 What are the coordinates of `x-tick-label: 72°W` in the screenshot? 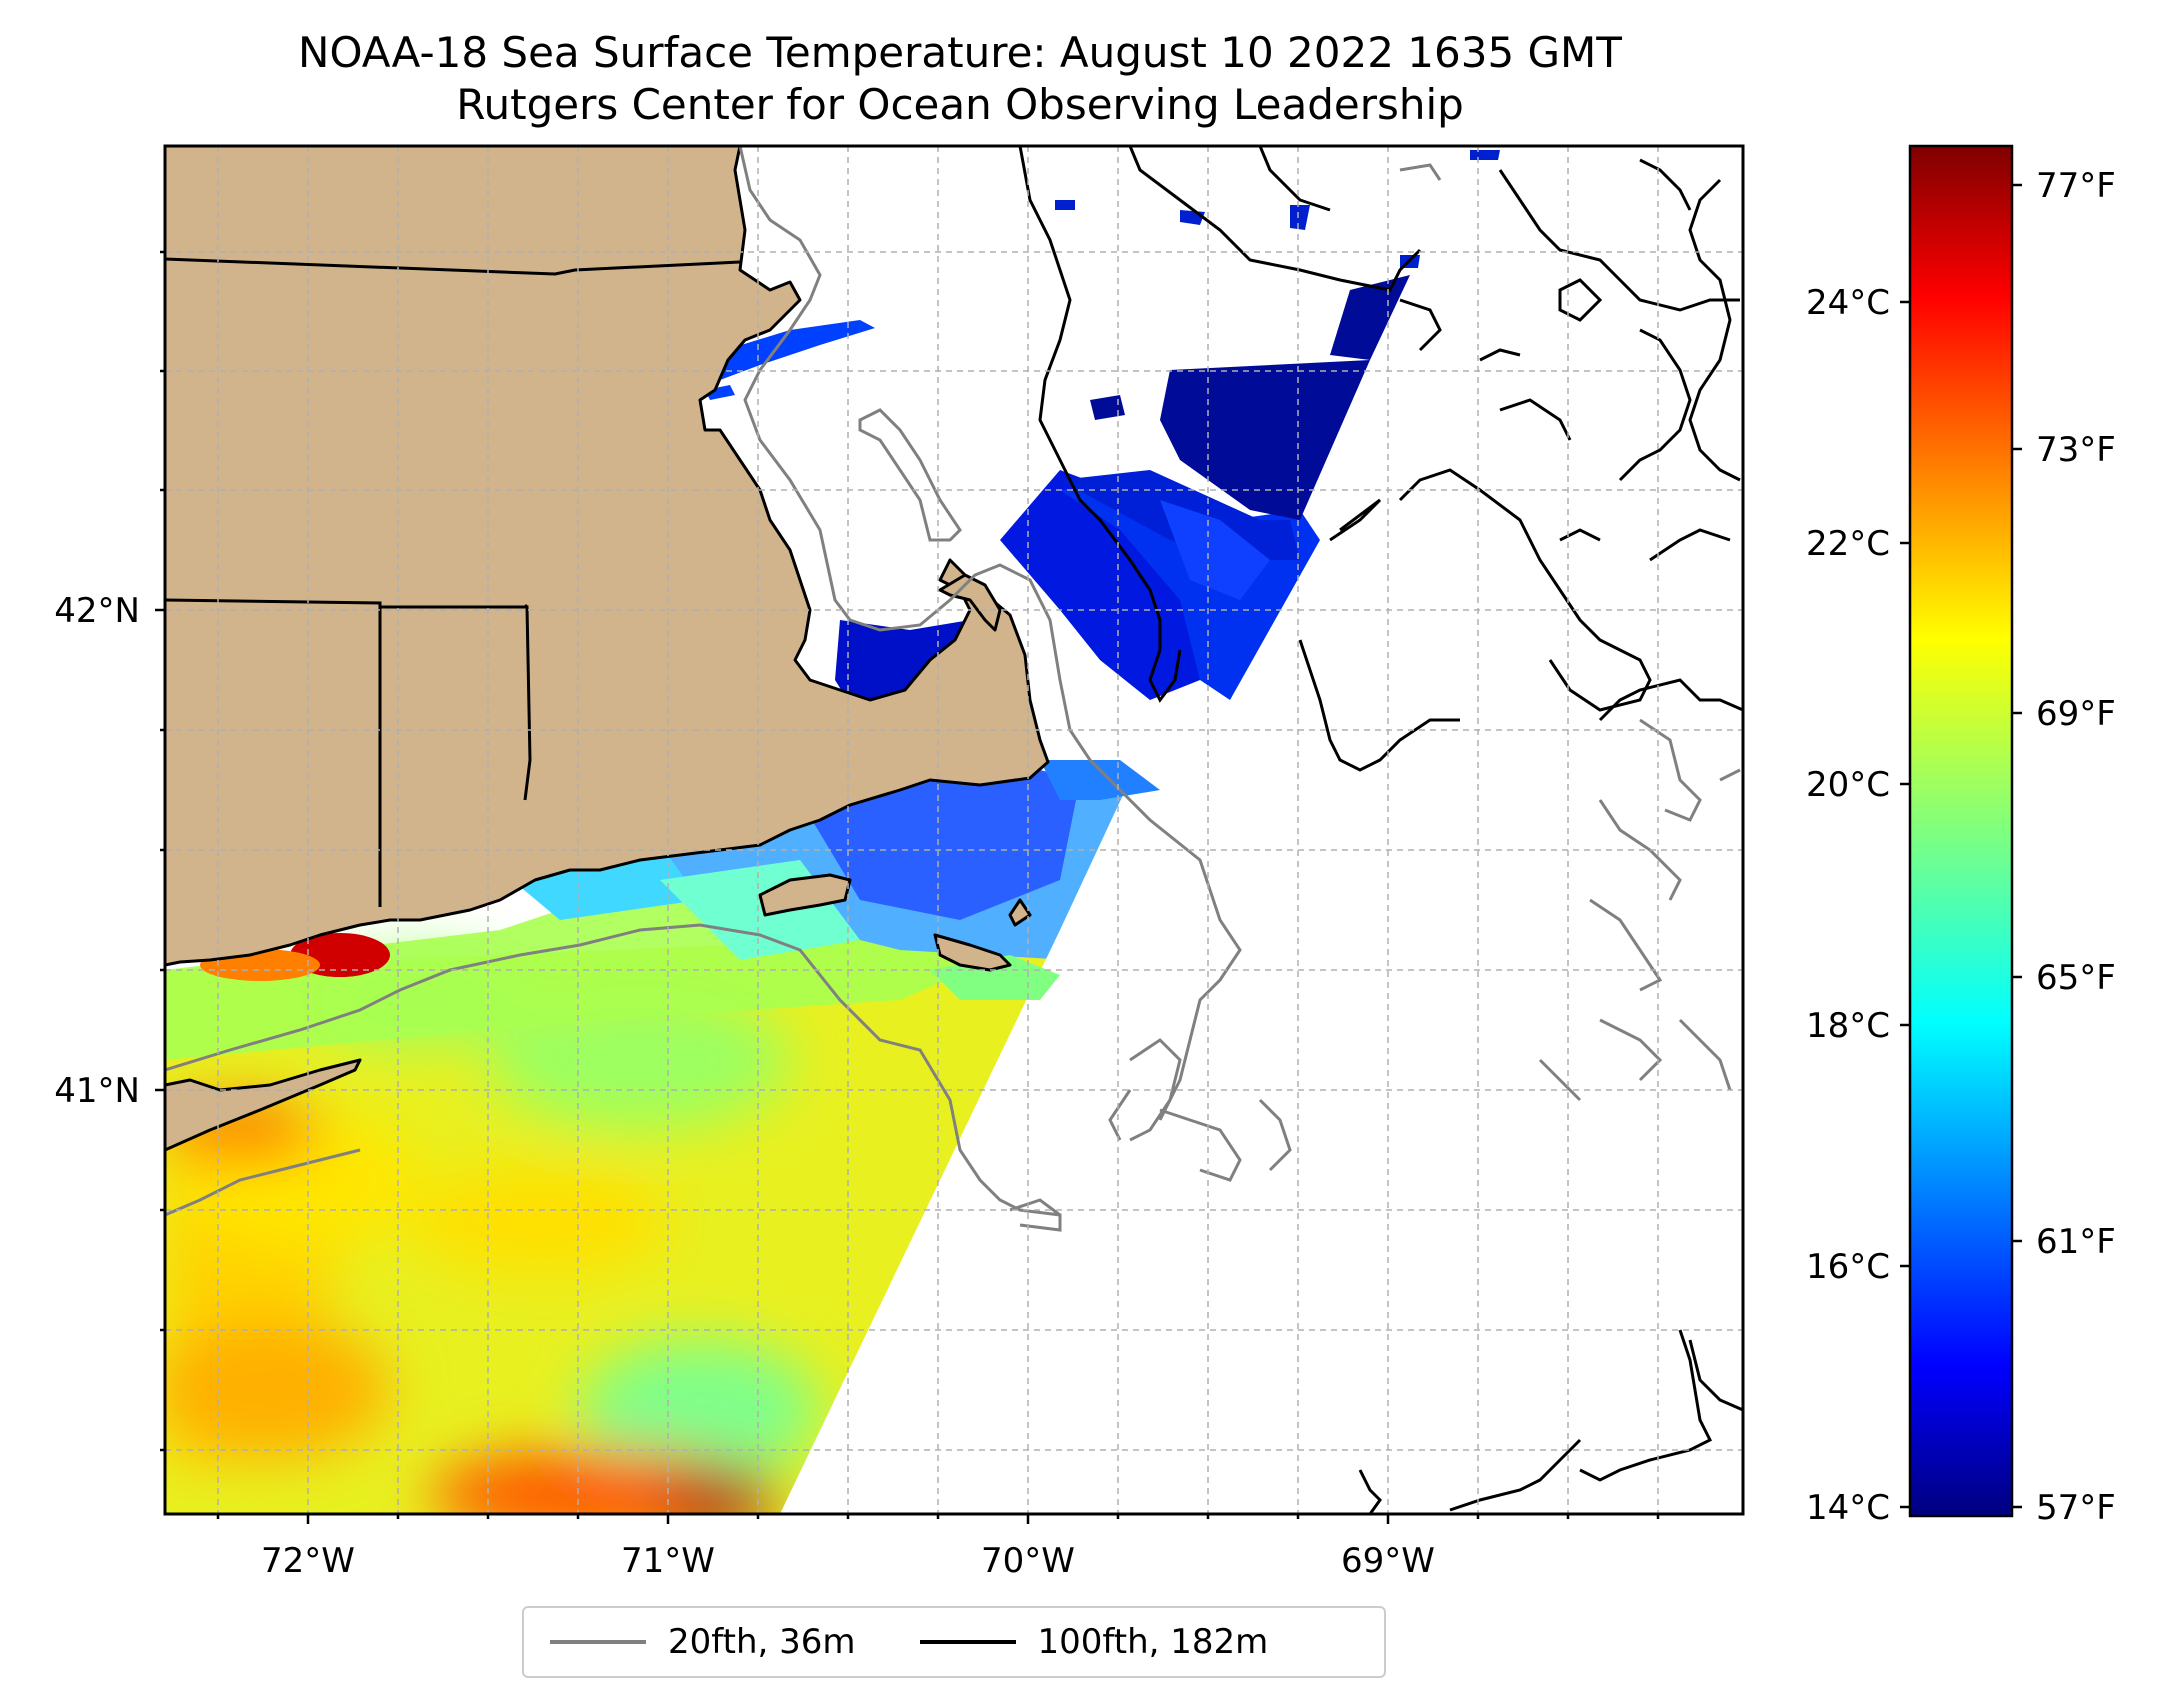 It's located at (308, 1561).